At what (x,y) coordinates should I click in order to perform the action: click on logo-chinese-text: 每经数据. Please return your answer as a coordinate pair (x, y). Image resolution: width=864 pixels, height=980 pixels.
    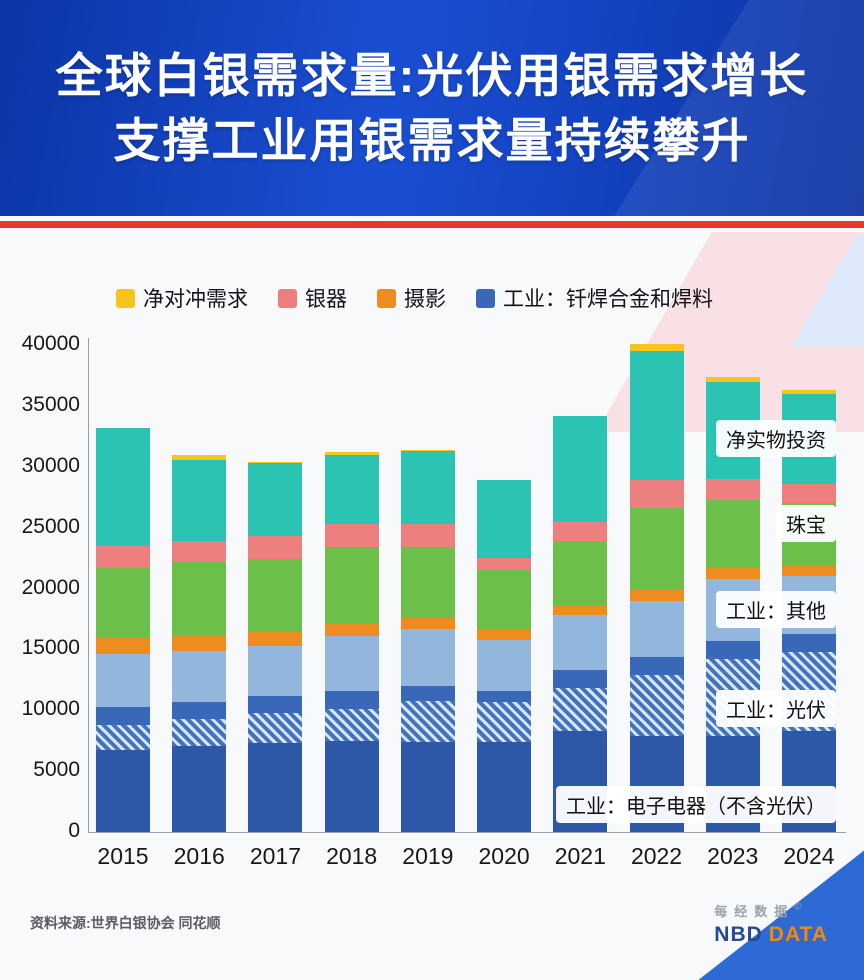
    Looking at the image, I should click on (754, 911).